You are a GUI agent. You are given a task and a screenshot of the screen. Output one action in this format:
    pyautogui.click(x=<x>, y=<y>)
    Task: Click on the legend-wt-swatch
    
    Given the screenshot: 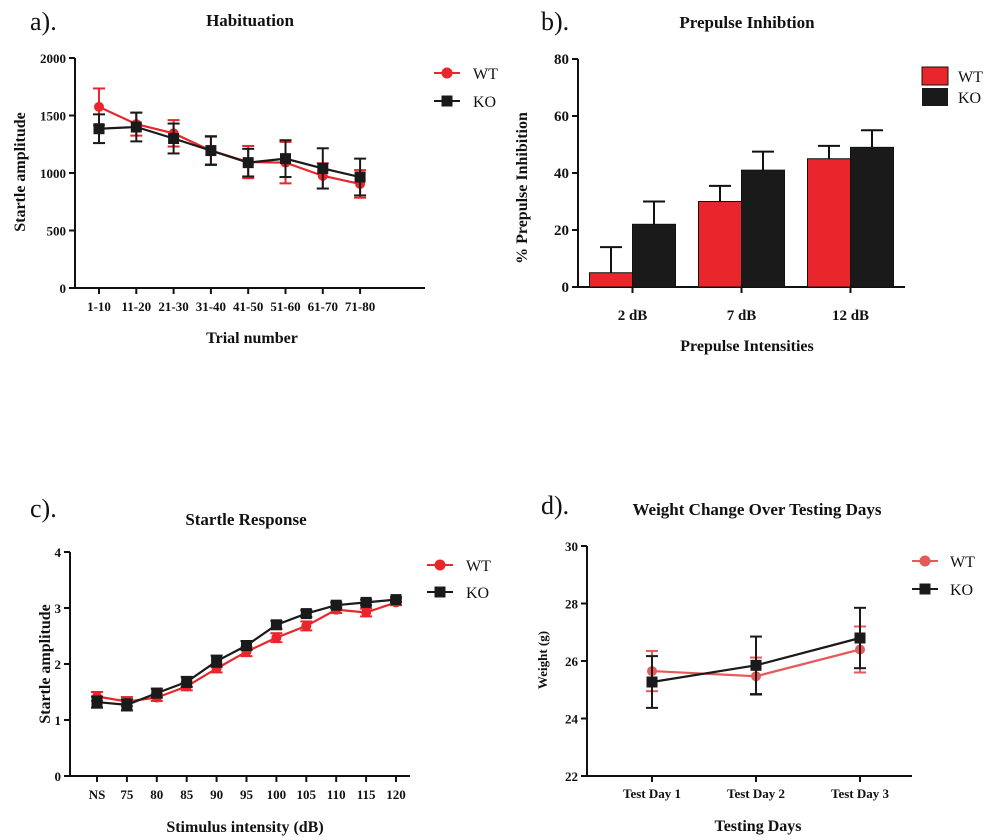 What is the action you would take?
    pyautogui.click(x=935, y=76)
    